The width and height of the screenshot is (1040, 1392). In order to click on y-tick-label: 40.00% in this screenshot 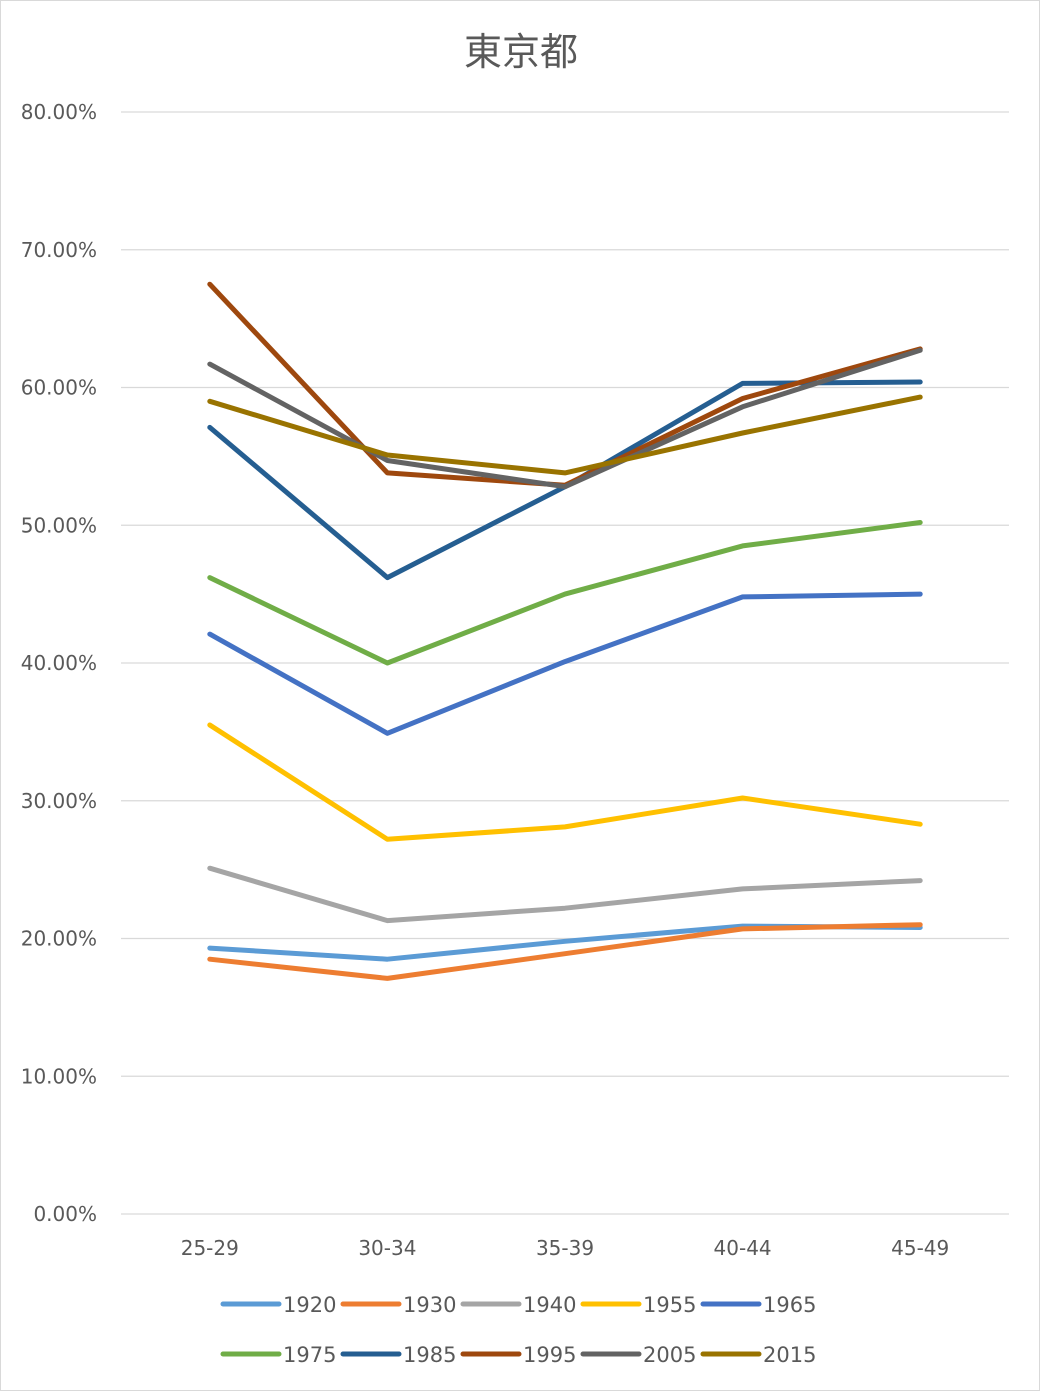, I will do `click(59, 663)`.